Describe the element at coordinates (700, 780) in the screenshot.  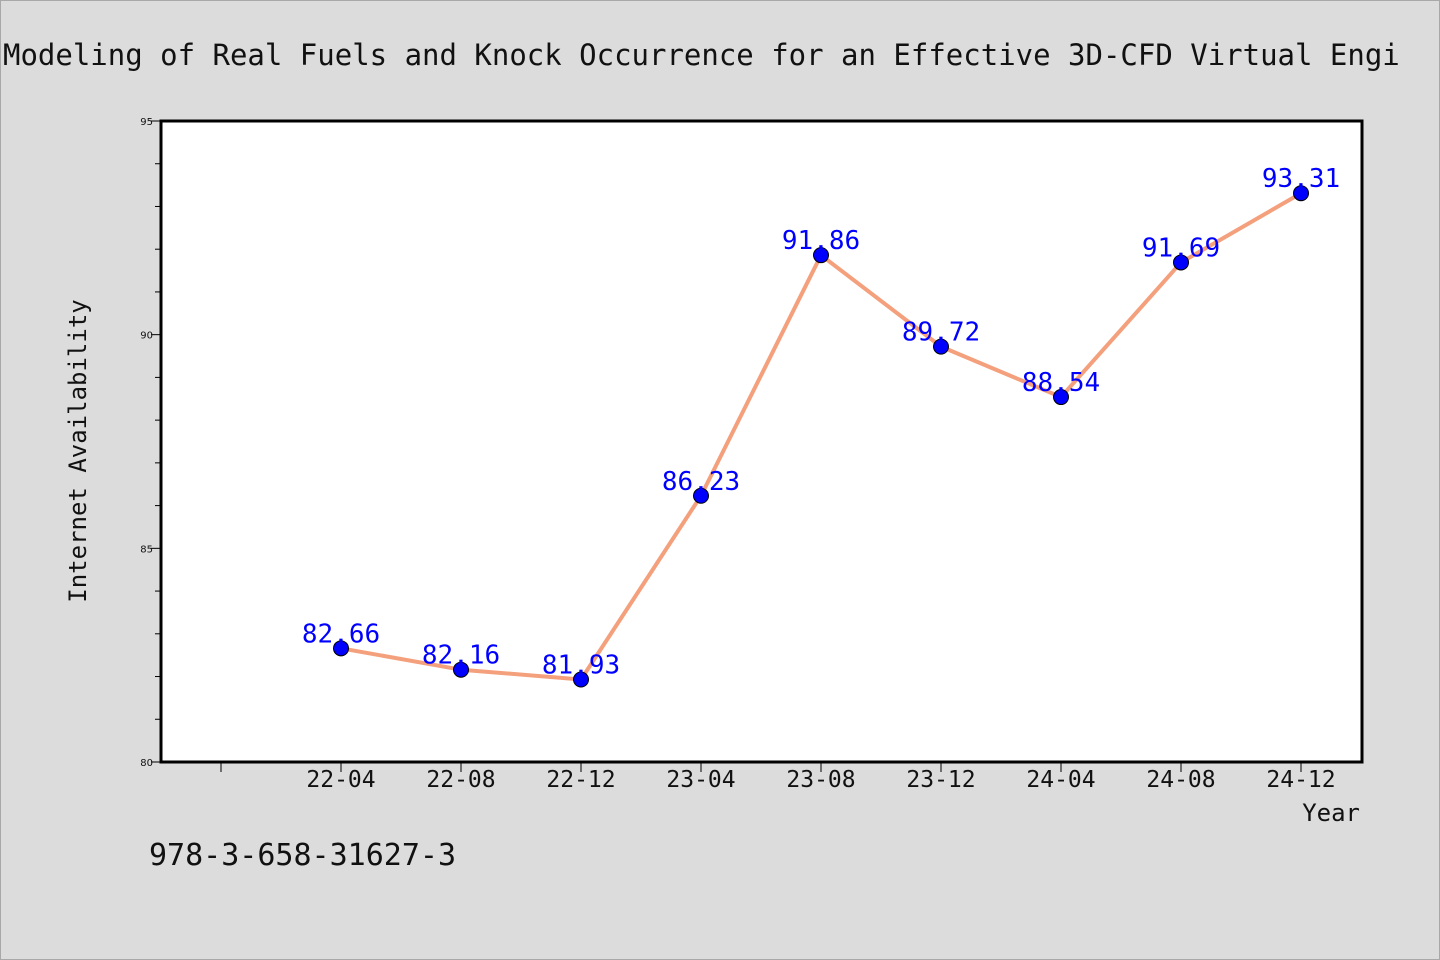
I see `x-tick-label: 23-04` at that location.